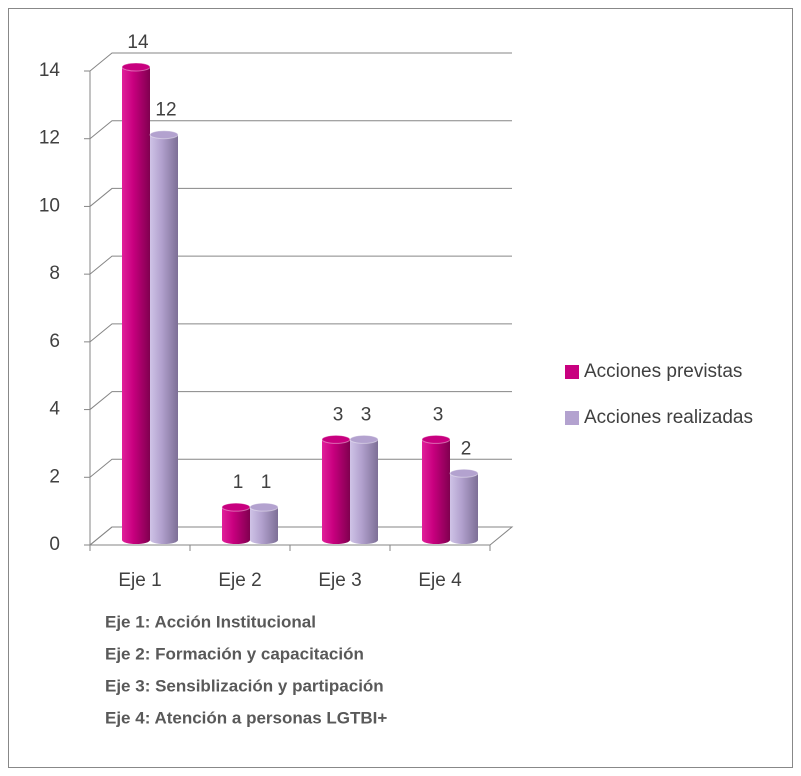 Image resolution: width=801 pixels, height=776 pixels. What do you see at coordinates (466, 448) in the screenshot?
I see `data-label: 2` at bounding box center [466, 448].